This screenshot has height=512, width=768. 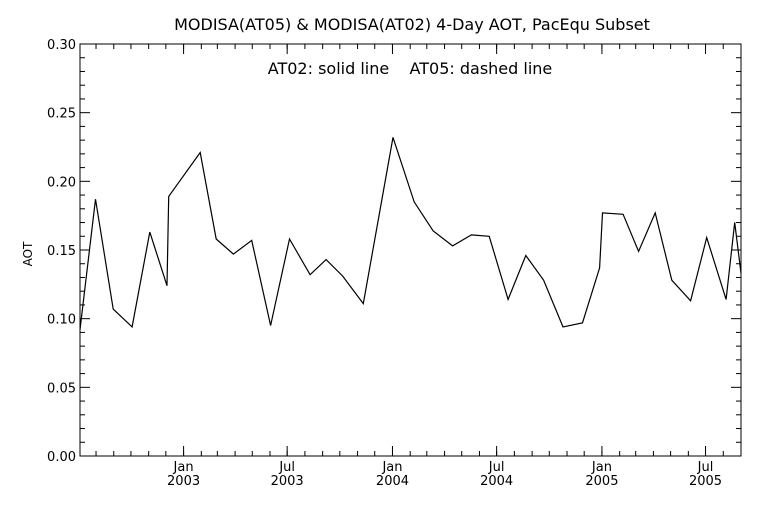 What do you see at coordinates (61, 388) in the screenshot?
I see `y-tick-label: 0.05` at bounding box center [61, 388].